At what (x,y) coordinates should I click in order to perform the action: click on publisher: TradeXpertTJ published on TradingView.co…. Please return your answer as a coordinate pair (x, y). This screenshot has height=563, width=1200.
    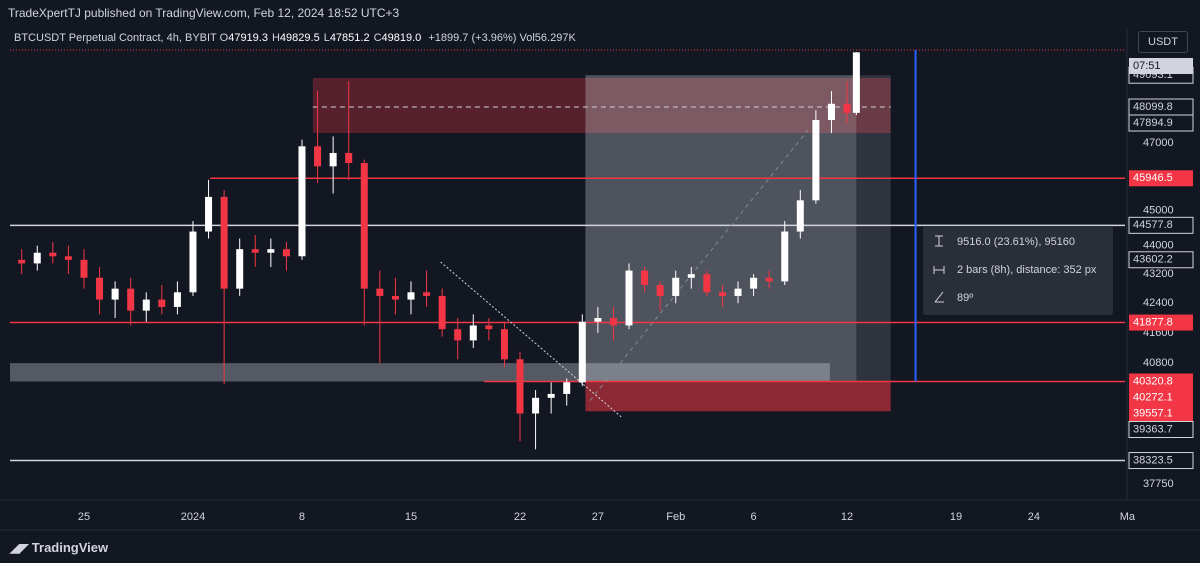
    Looking at the image, I should click on (204, 13).